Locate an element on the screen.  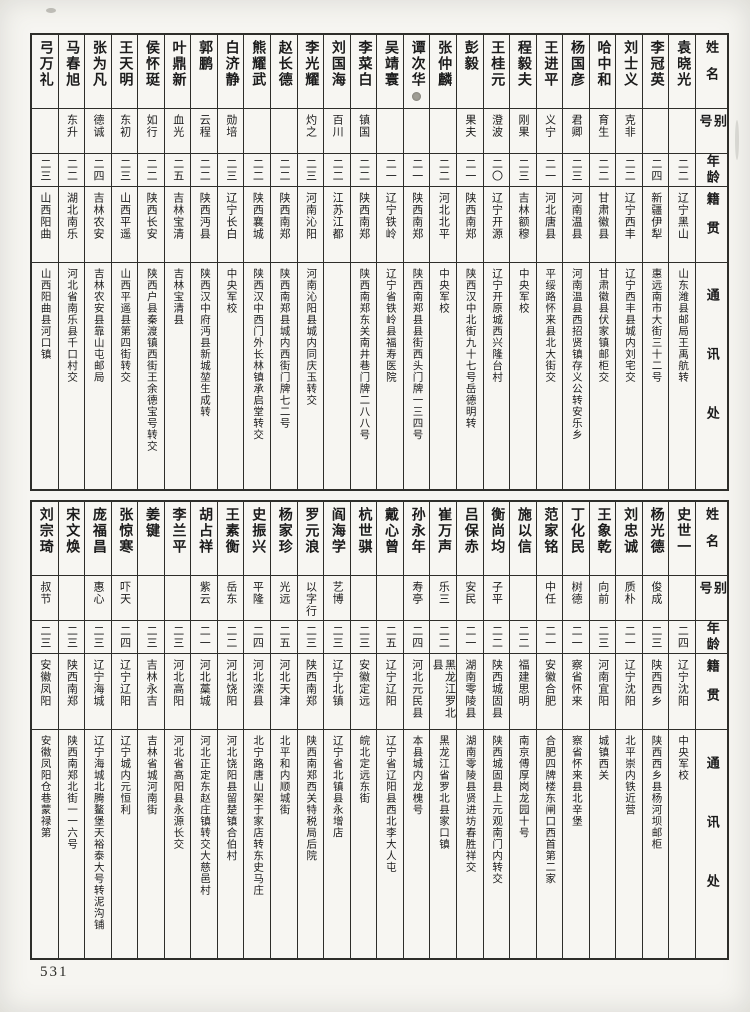
address-cell-text: 北宁路唐山架于家店转东史马庄 is located at coordinates (258, 815).